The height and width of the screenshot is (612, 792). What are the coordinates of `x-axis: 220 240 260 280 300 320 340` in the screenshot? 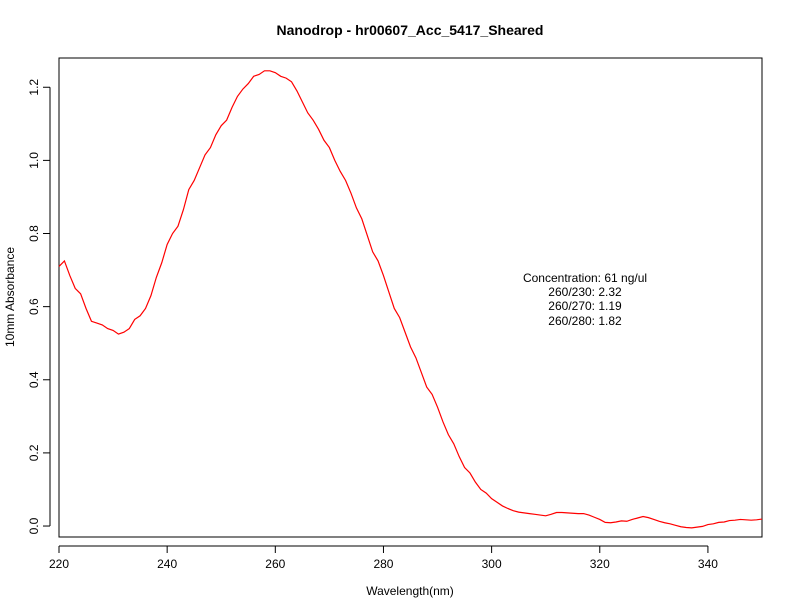 It's located at (383, 558).